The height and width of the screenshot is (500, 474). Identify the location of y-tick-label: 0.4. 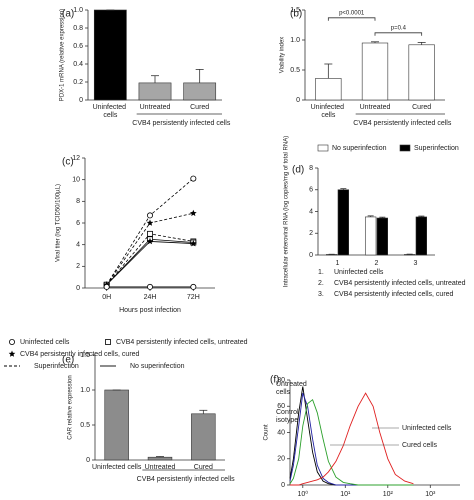
(78, 64).